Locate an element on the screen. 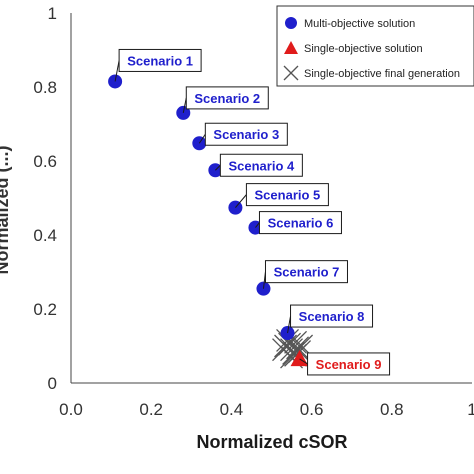  x-tick-label: 0.4 is located at coordinates (232, 409).